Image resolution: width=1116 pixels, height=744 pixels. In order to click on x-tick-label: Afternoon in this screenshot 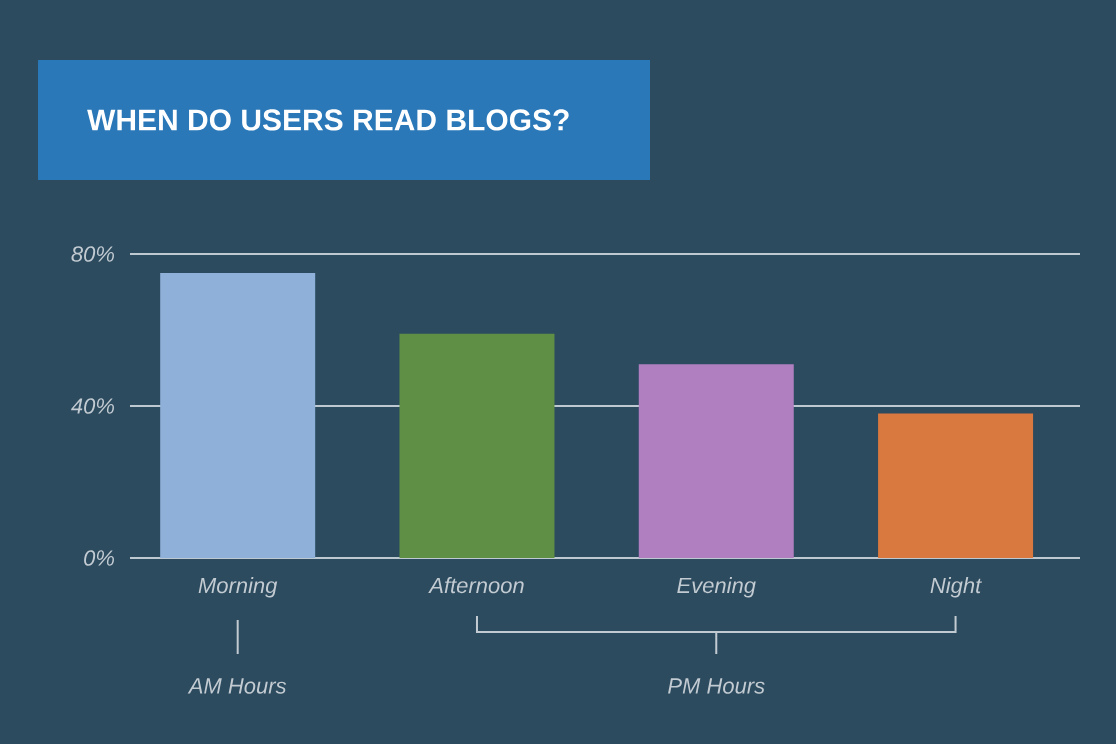, I will do `click(476, 585)`.